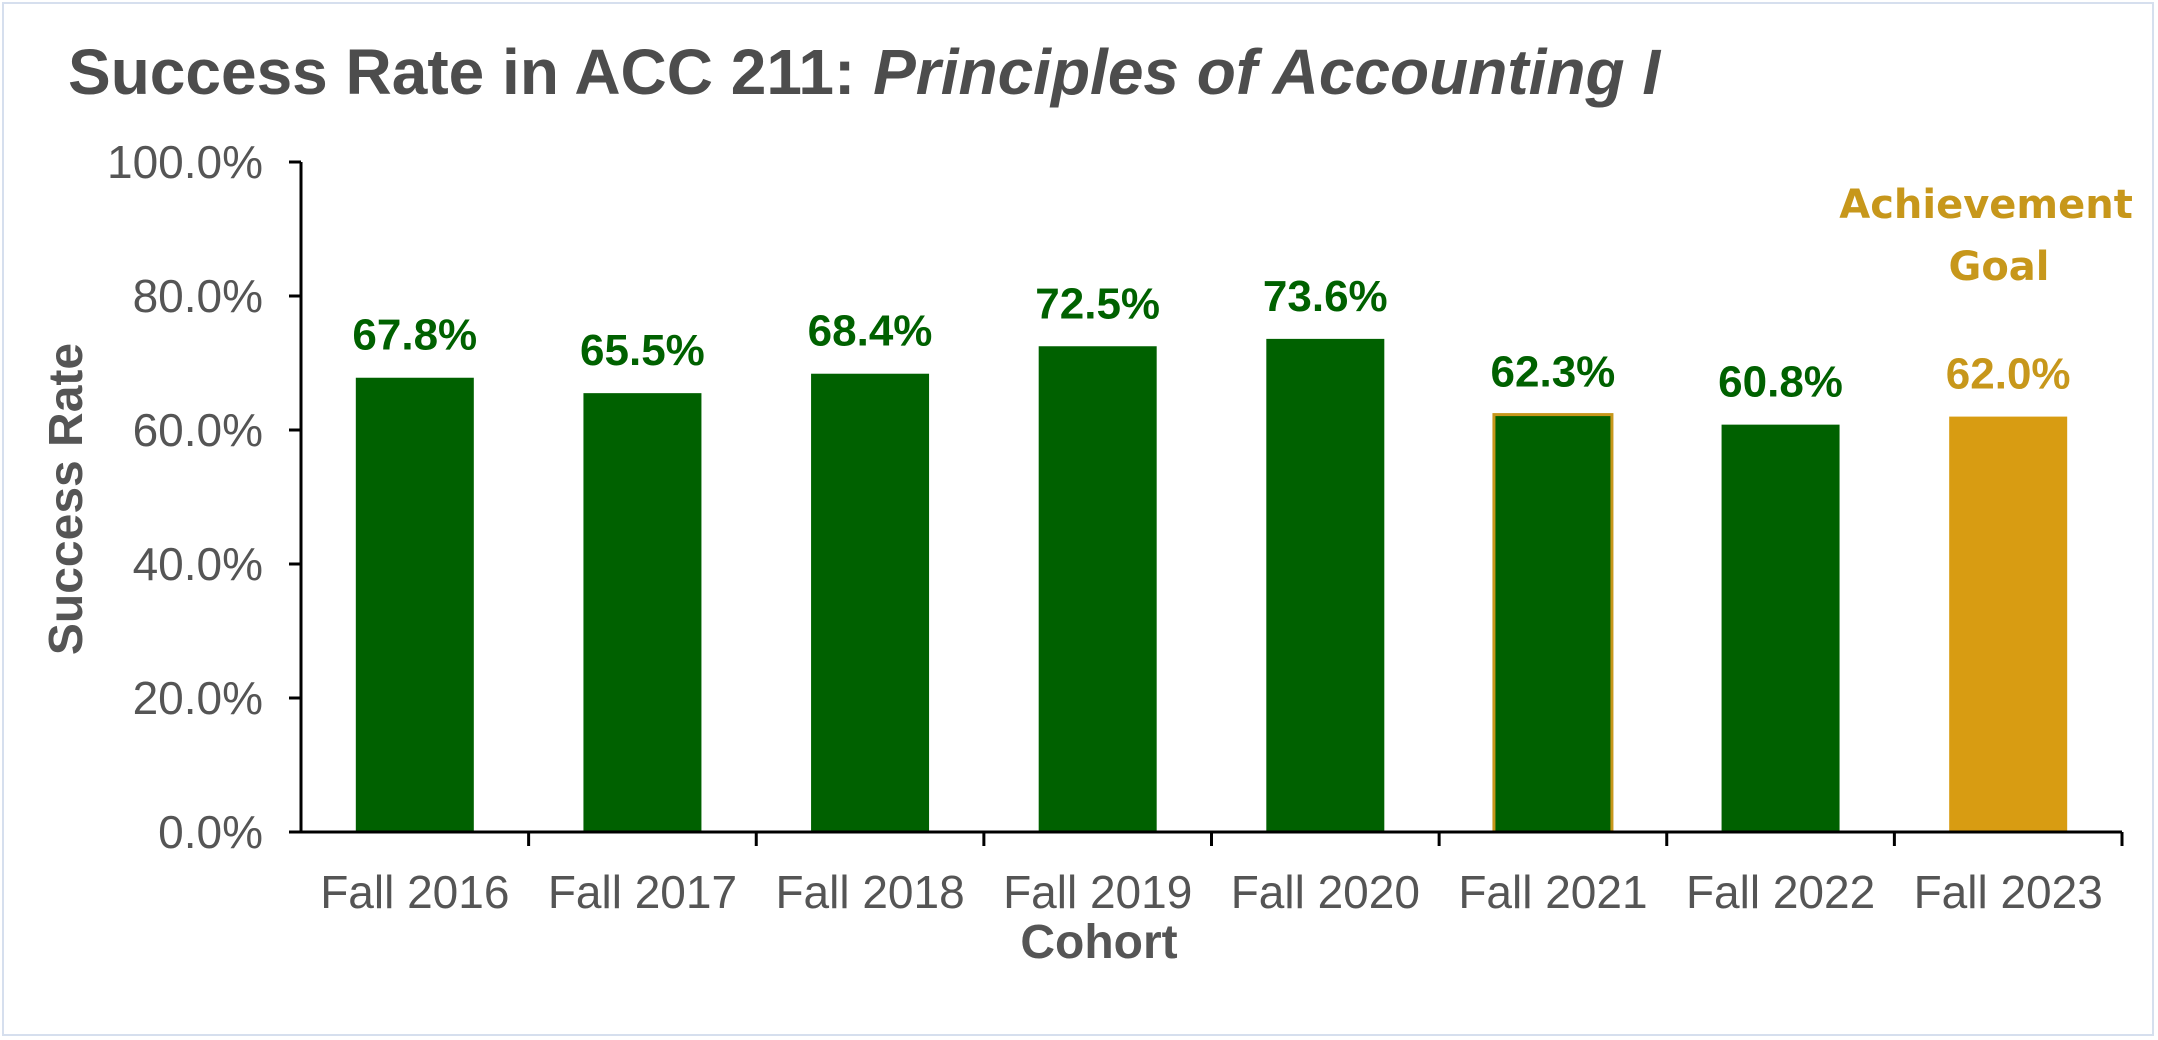 The image size is (2158, 1040). I want to click on y-tick-label: 40.0%, so click(198, 564).